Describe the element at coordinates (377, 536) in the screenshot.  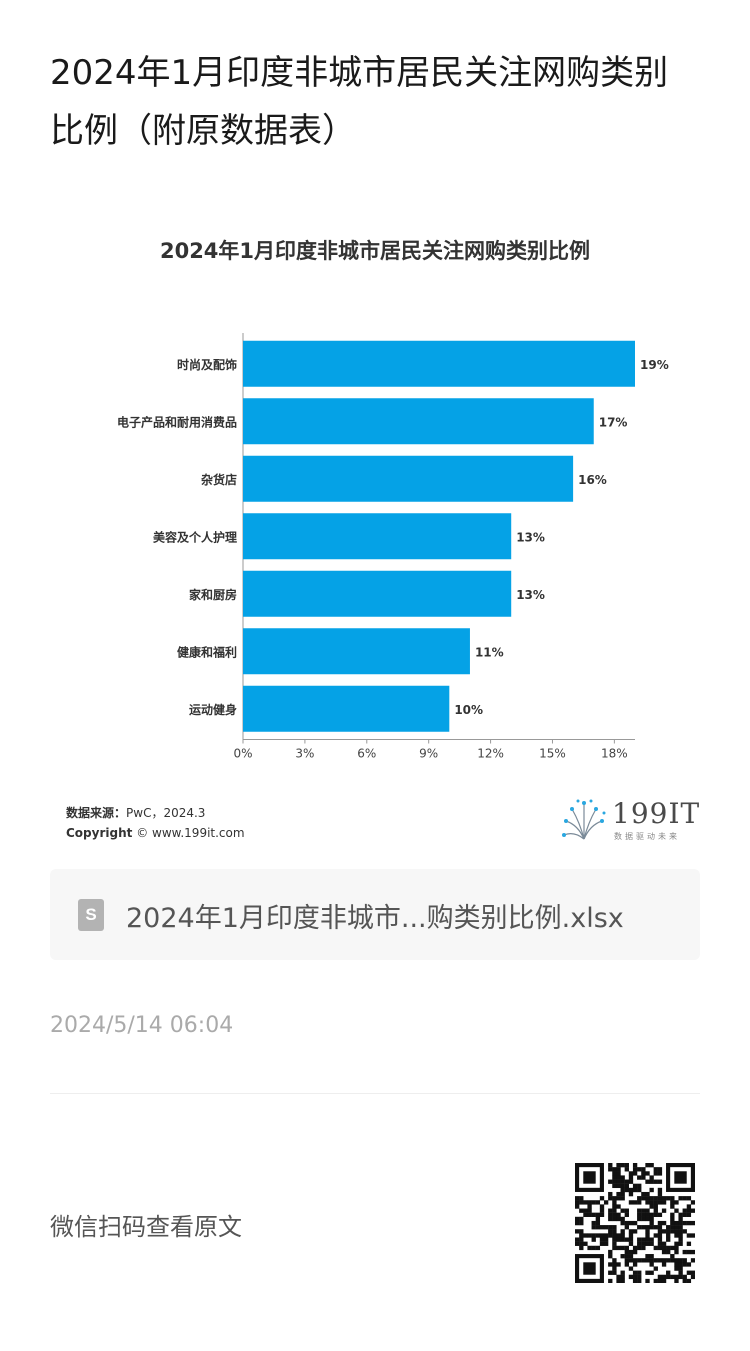
I see `bar` at that location.